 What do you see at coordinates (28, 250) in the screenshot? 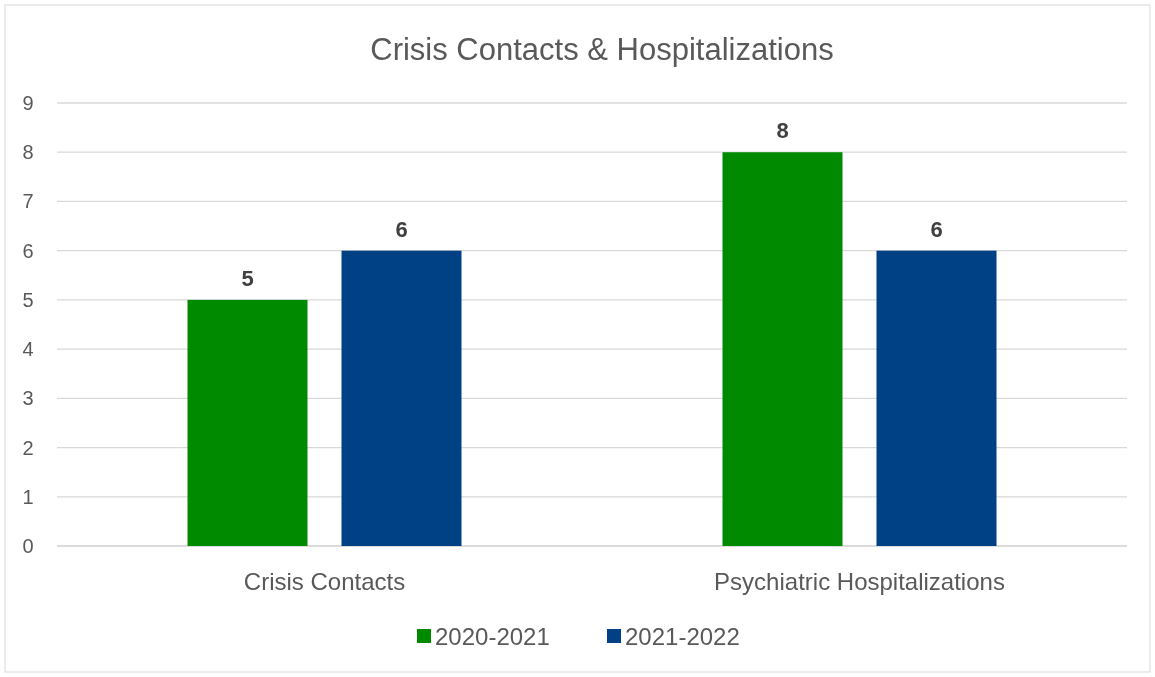
I see `y-tick-label: 6` at bounding box center [28, 250].